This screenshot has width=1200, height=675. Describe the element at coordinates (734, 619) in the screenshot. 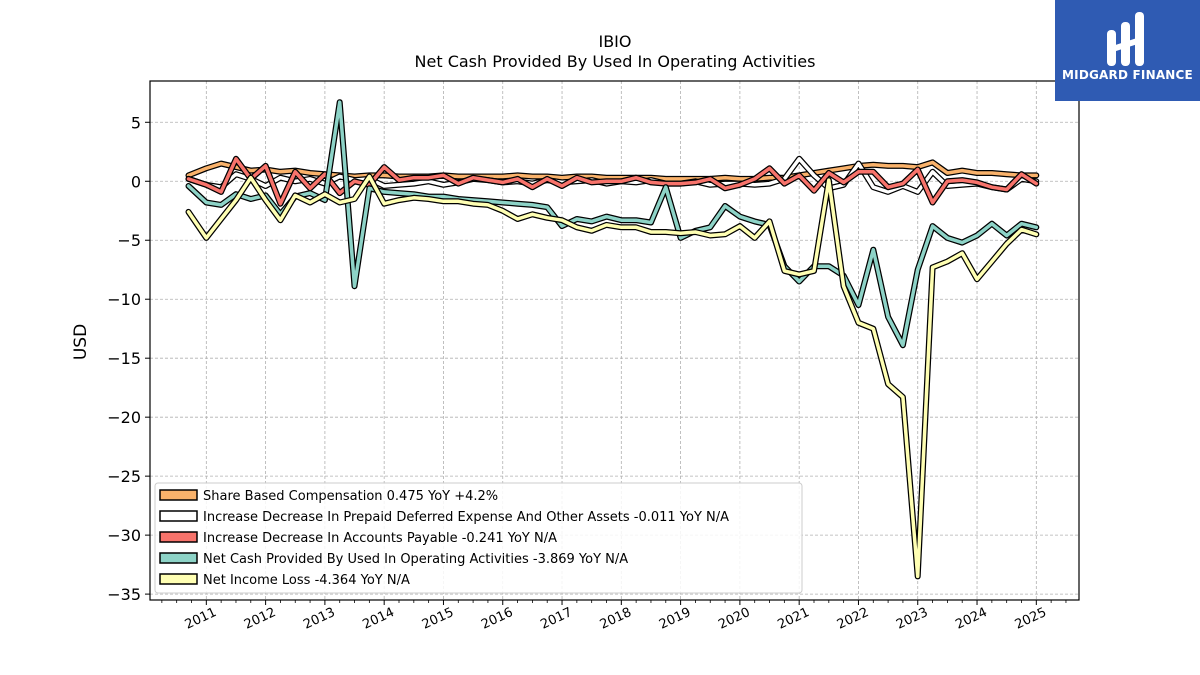

I see `x-tick-label: 2020` at that location.